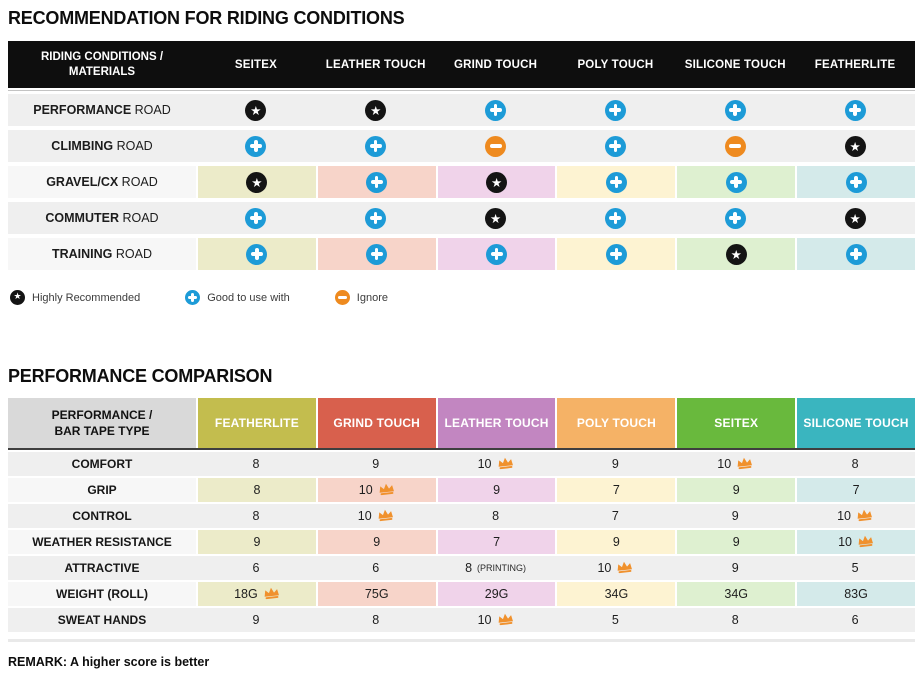 This screenshot has width=923, height=674. I want to click on riding-col-header: SILICONE TOUCH, so click(735, 64).